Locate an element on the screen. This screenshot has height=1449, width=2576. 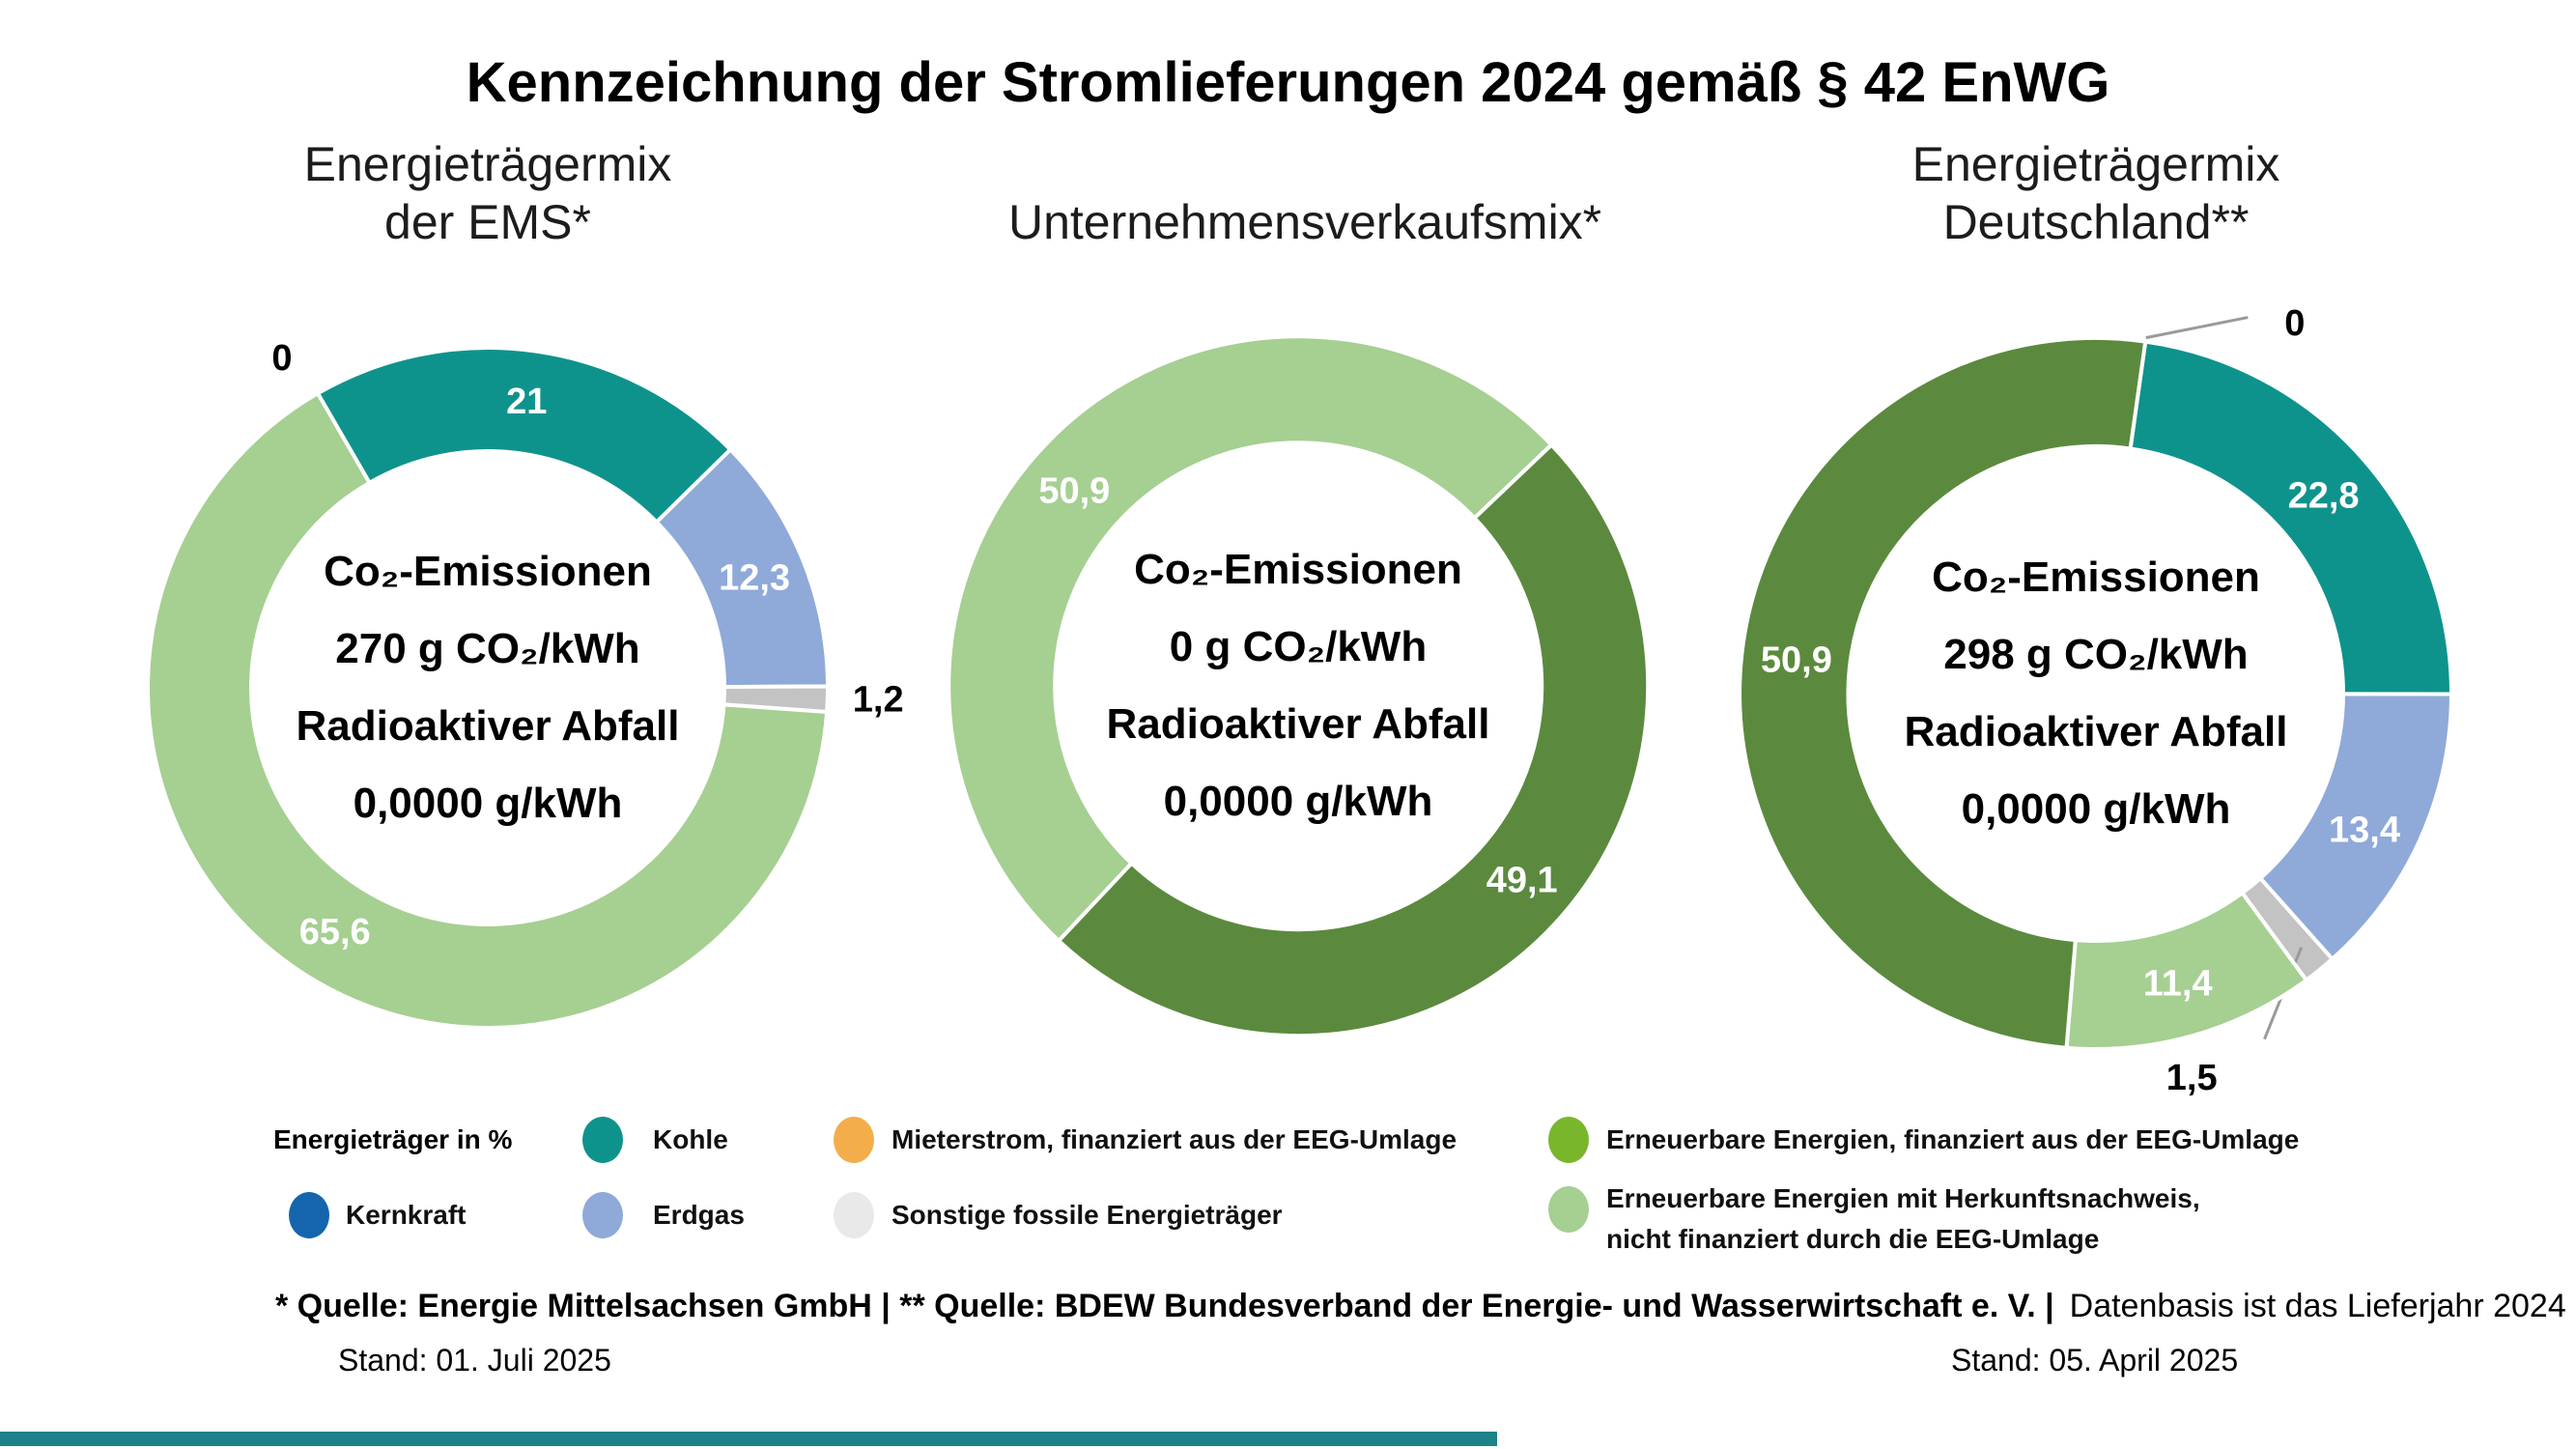
legend-label-erneuerbare-hkn-line2: nicht finanziert durch die EEG-Umlage is located at coordinates (1853, 1239).